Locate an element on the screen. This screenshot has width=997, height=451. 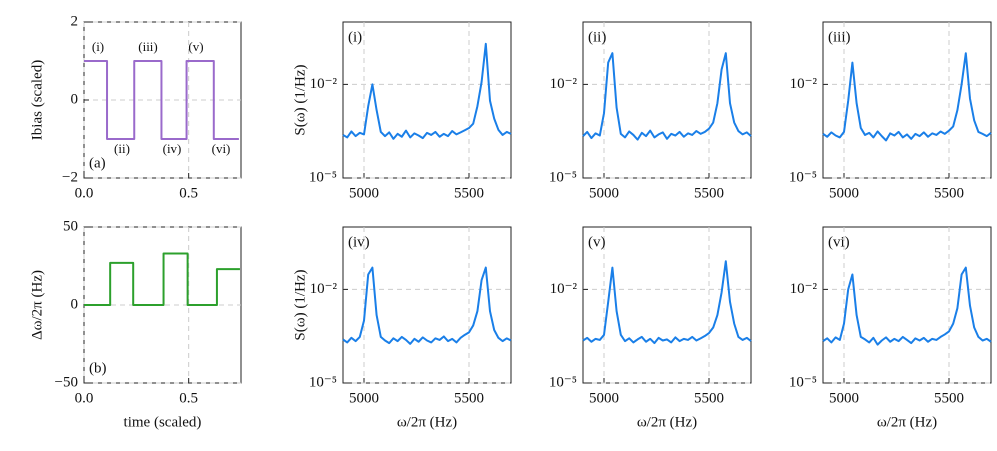
y-tick-label: 50 is located at coordinates (70, 226).